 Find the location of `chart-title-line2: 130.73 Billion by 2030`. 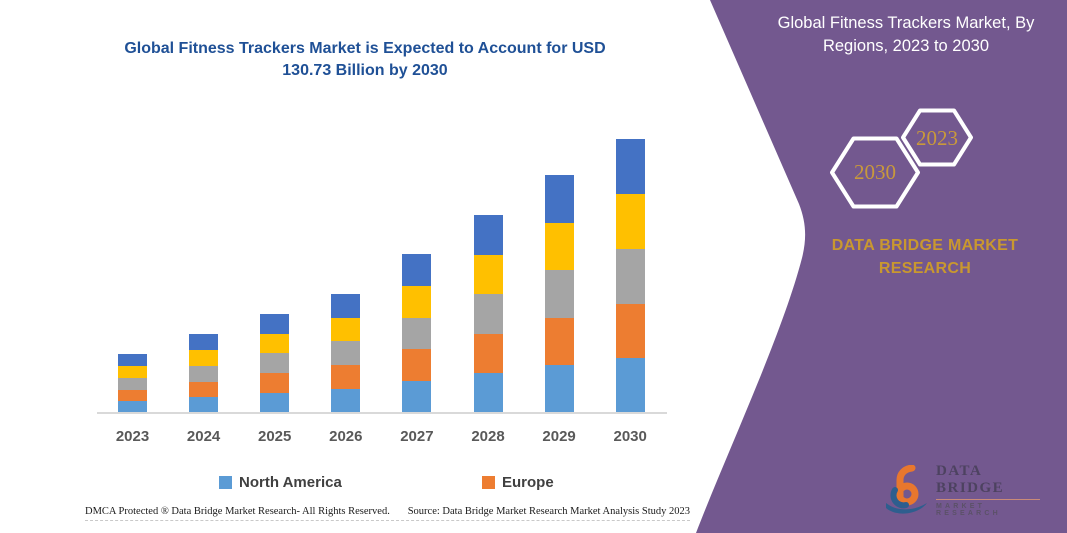

chart-title-line2: 130.73 Billion by 2030 is located at coordinates (365, 70).